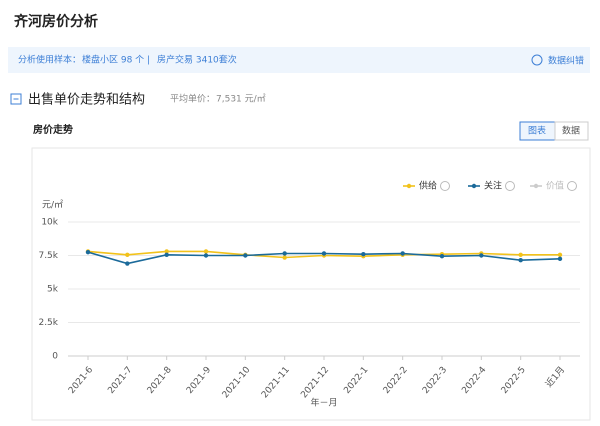 This screenshot has height=426, width=600. Describe the element at coordinates (199, 380) in the screenshot. I see `x-tick-label: 2021-9` at that location.